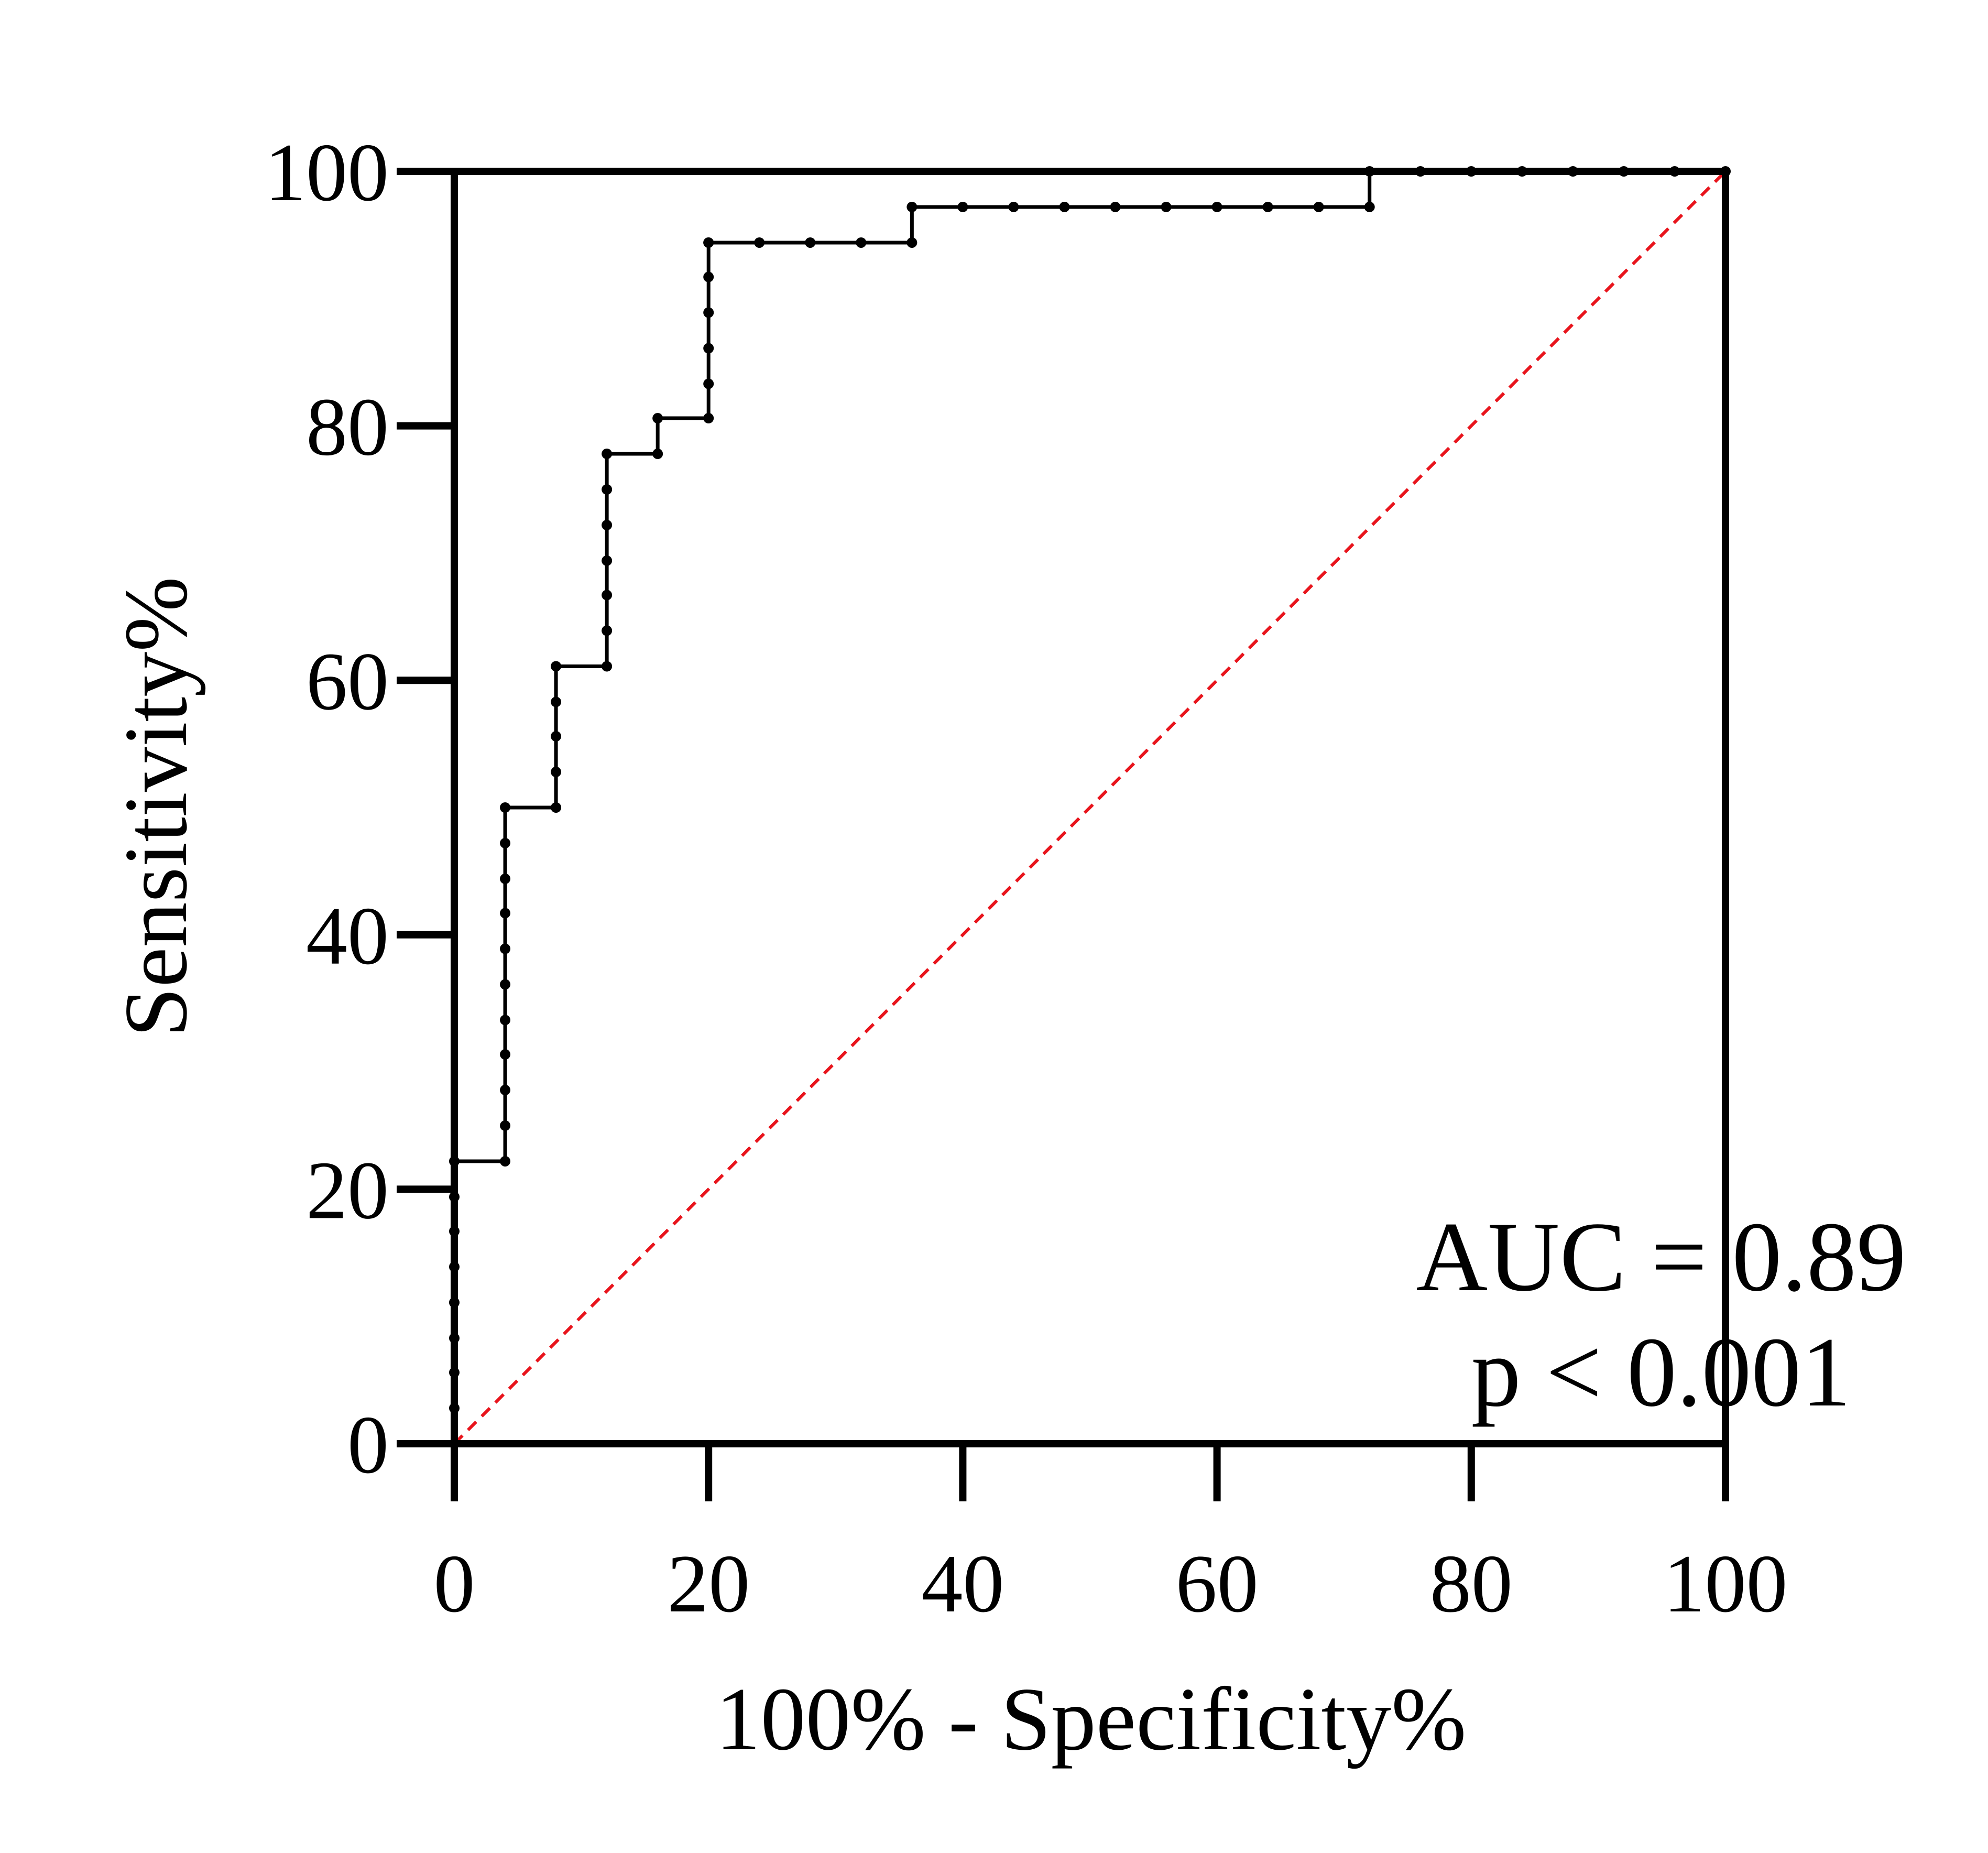 The width and height of the screenshot is (1988, 1853). Describe the element at coordinates (327, 173) in the screenshot. I see `y-tick-label: 100` at that location.